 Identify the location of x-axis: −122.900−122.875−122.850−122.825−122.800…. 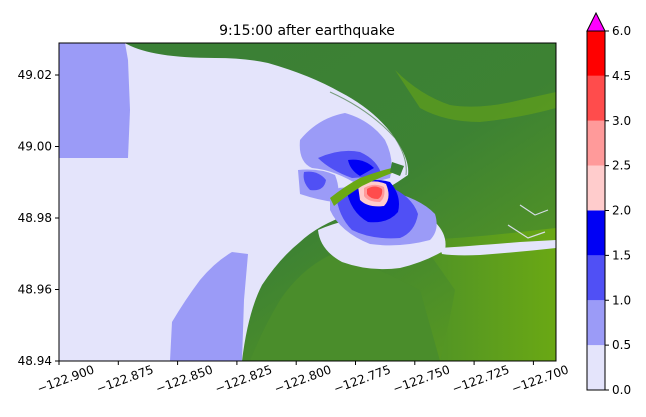
(302, 378).